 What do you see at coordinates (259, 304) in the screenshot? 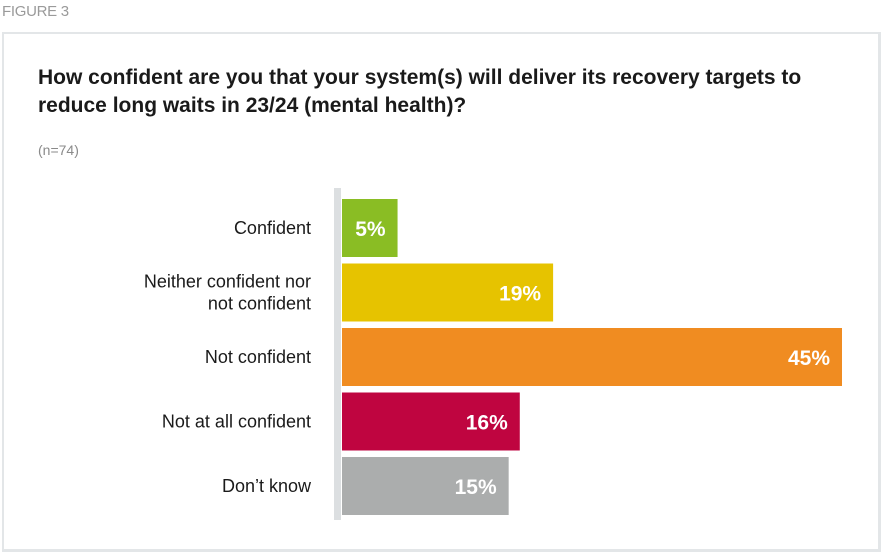
I see `category-label-1-line-1: not confident` at bounding box center [259, 304].